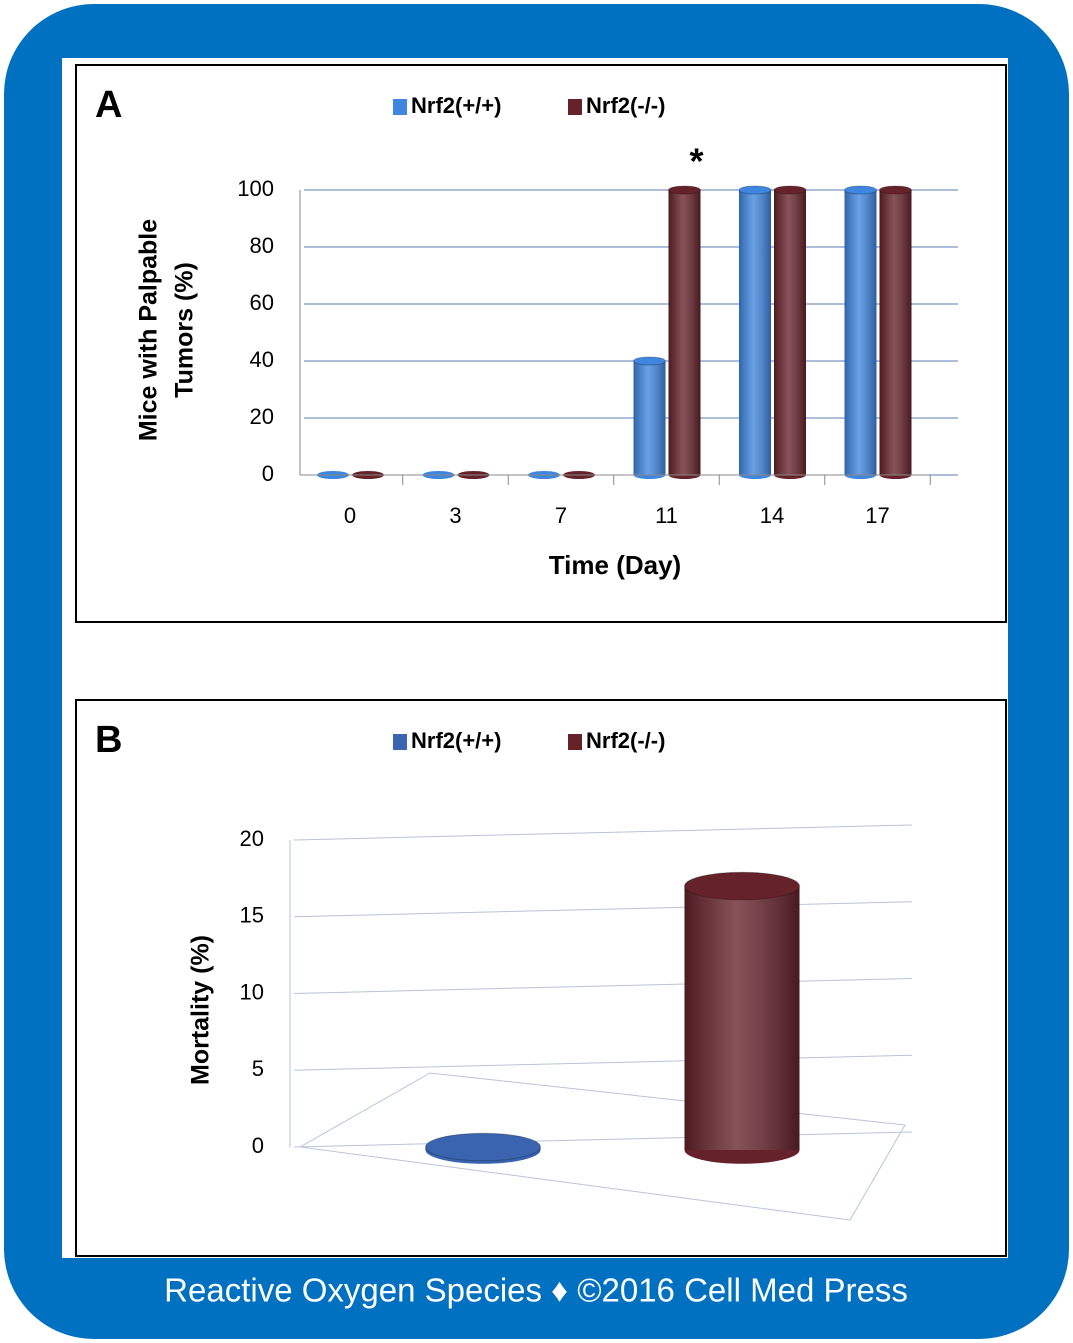 This screenshot has width=1073, height=1343. Describe the element at coordinates (185, 330) in the screenshot. I see `y-axis-label: Tumors (%)` at that location.